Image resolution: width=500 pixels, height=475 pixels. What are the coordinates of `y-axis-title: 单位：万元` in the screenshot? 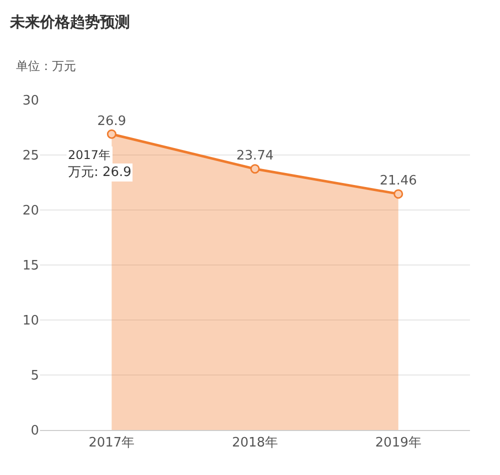 It's located at (46, 66).